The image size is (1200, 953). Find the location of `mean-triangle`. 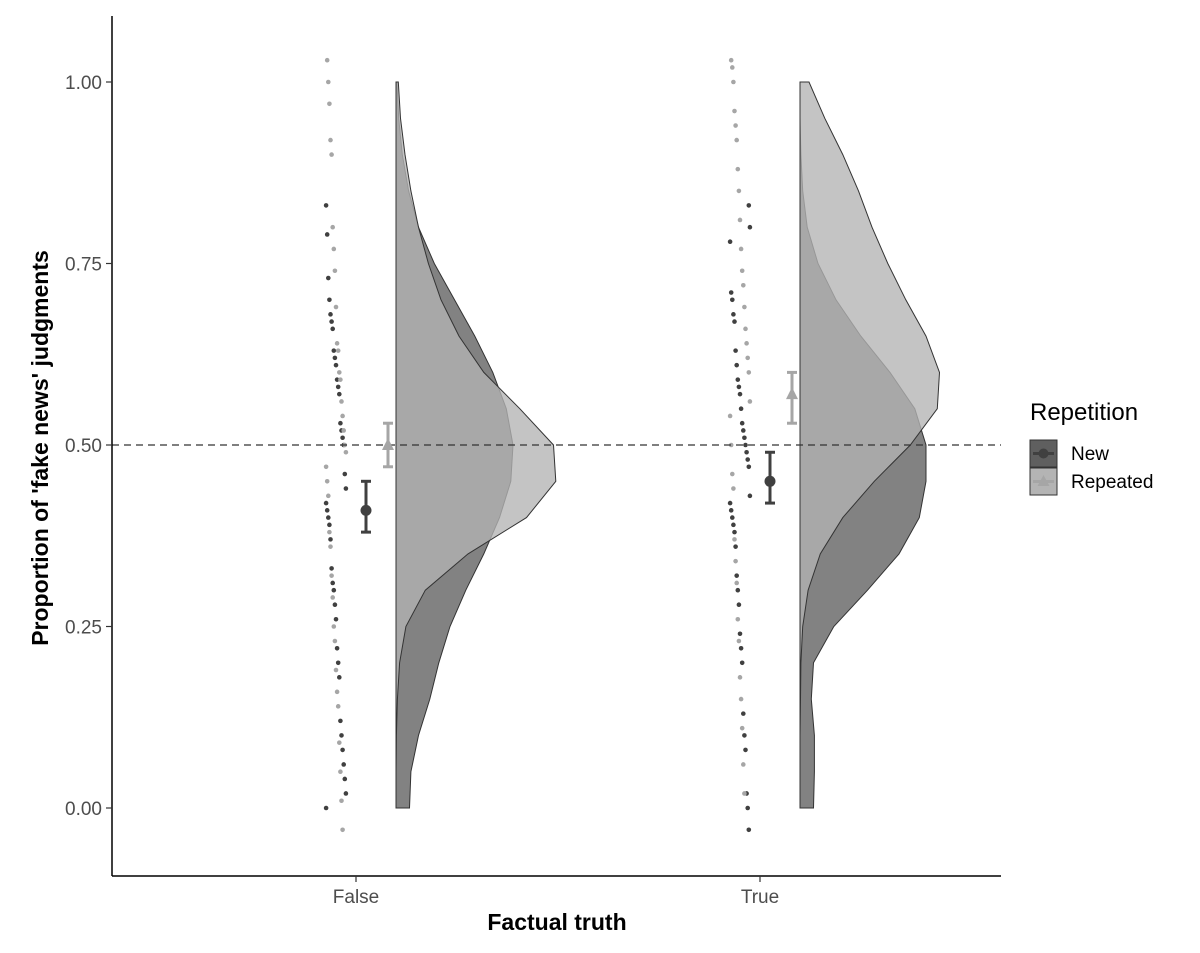

mean-triangle is located at coordinates (792, 393).